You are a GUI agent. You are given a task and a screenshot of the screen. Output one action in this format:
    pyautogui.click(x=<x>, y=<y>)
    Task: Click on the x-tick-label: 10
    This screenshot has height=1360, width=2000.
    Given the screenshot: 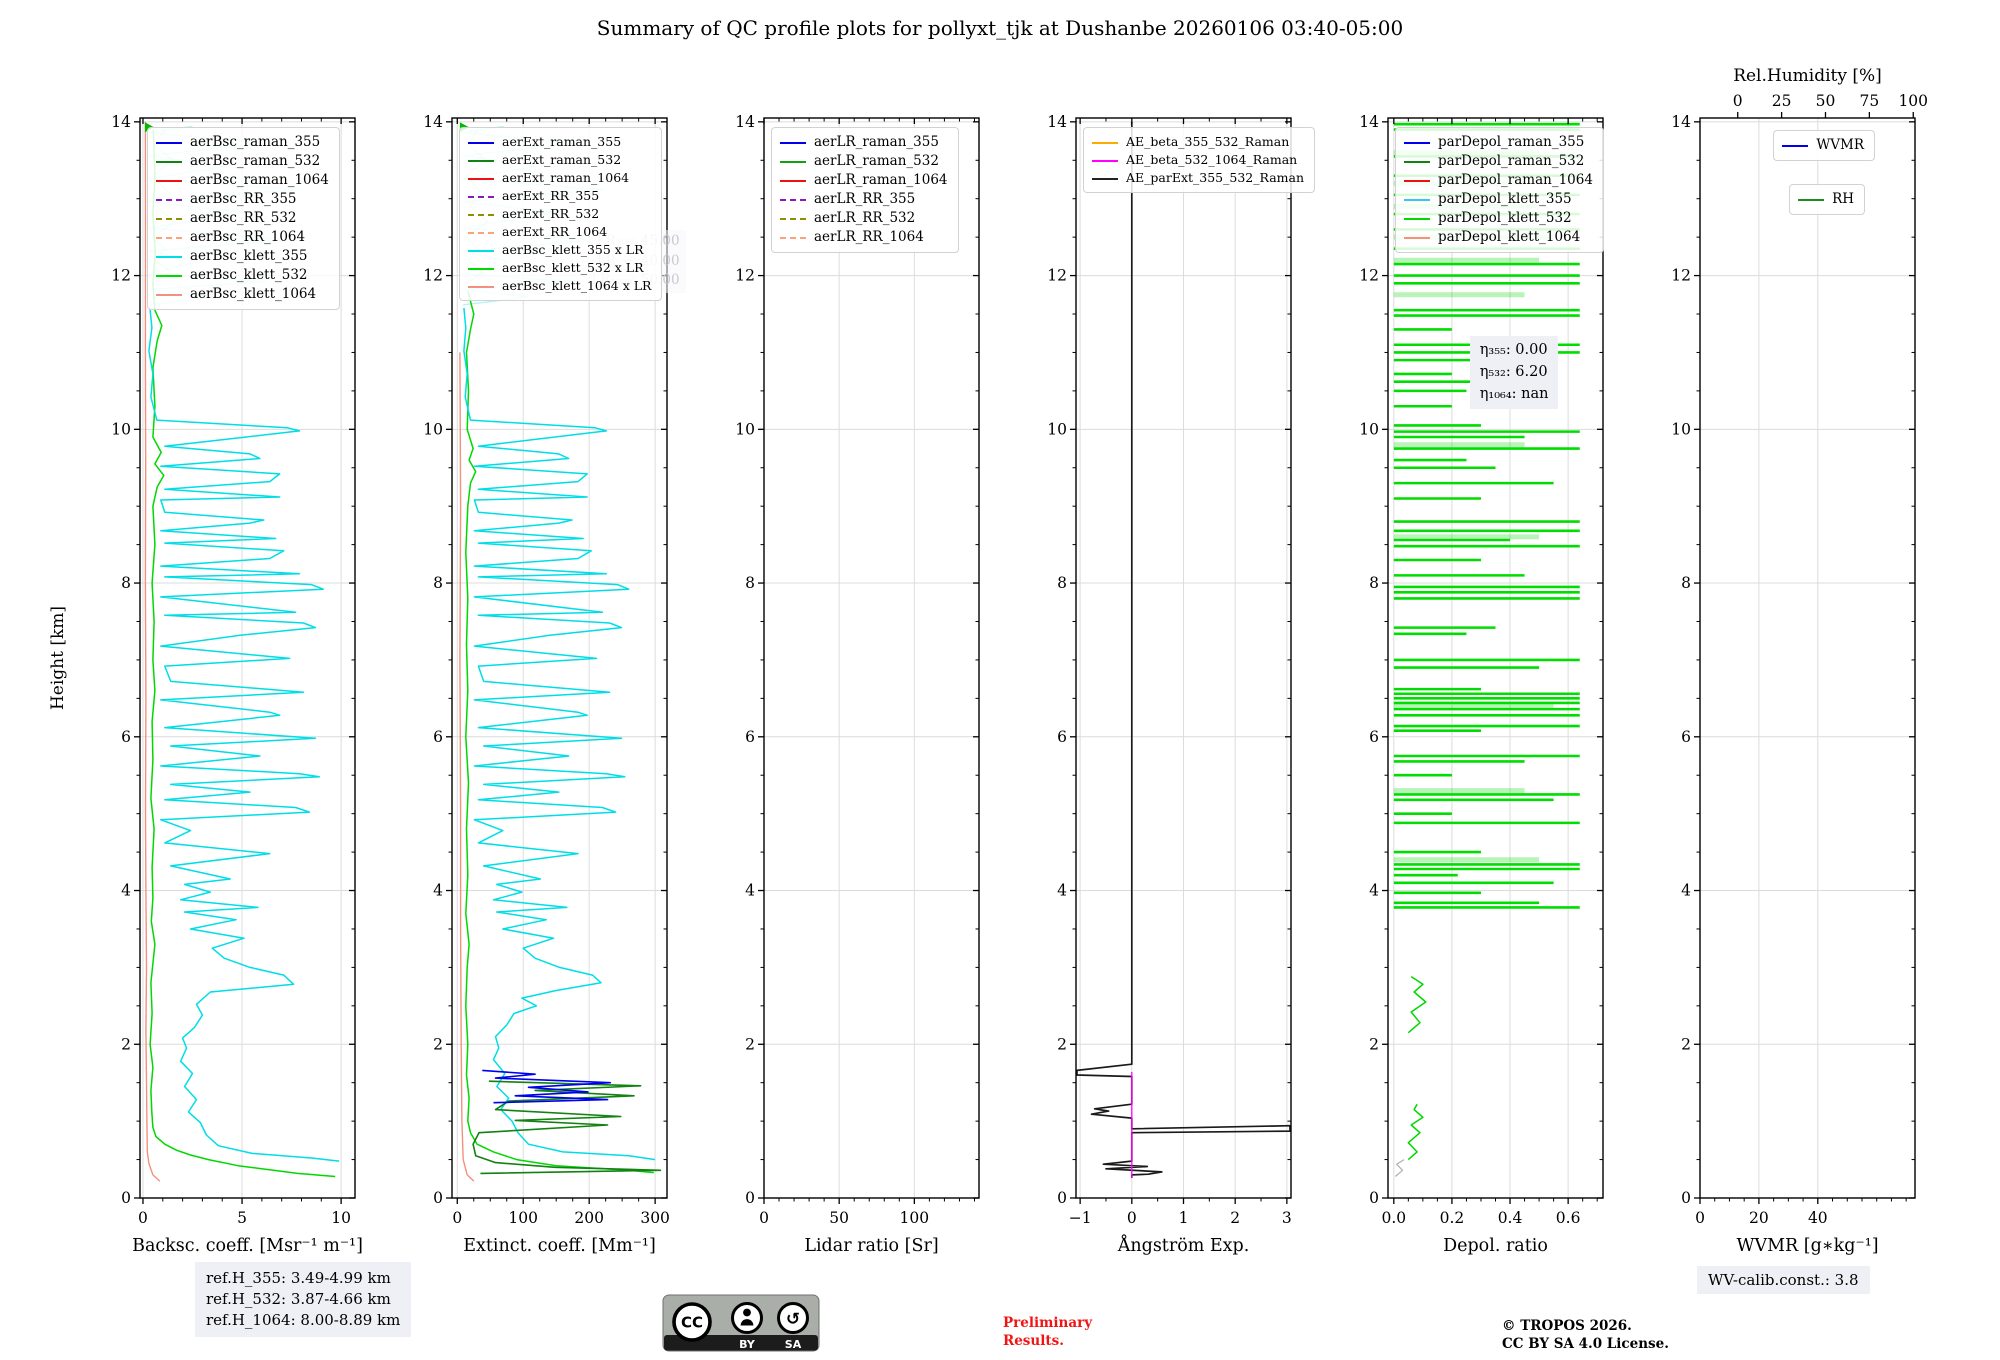 What is the action you would take?
    pyautogui.click(x=341, y=1218)
    